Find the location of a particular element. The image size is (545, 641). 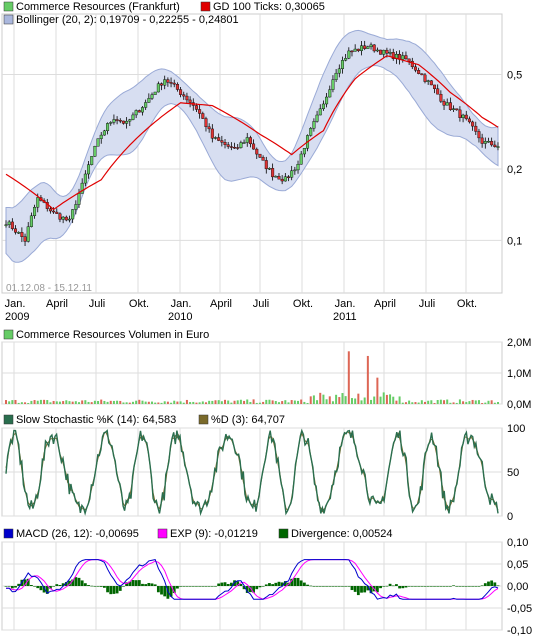

stochastic-legend-label-d: %D (3): 64,707 is located at coordinates (248, 420).